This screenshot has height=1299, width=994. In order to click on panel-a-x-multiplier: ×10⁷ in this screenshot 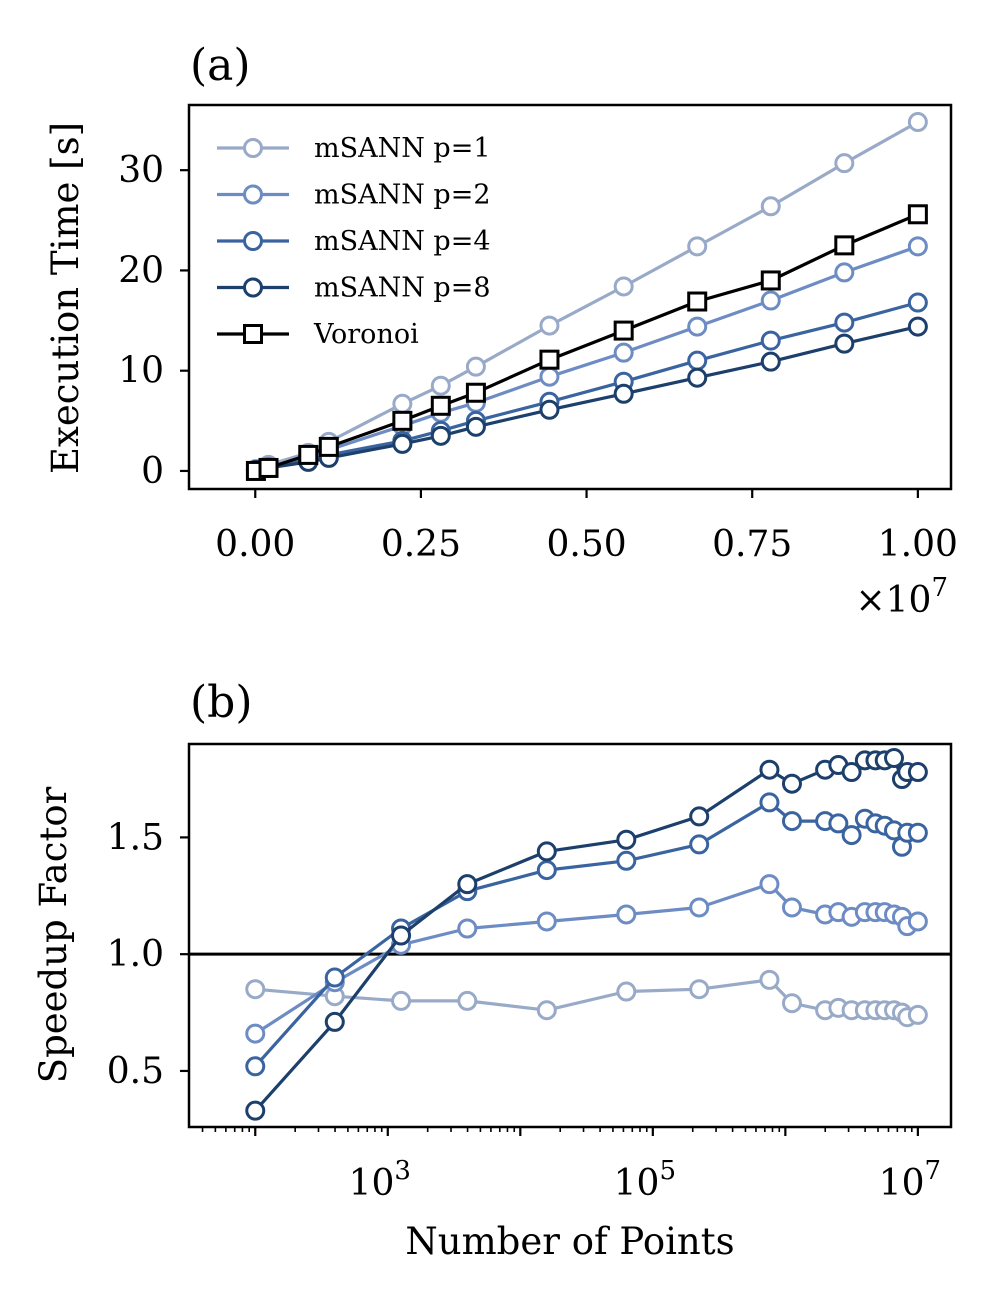, I will do `click(901, 597)`.